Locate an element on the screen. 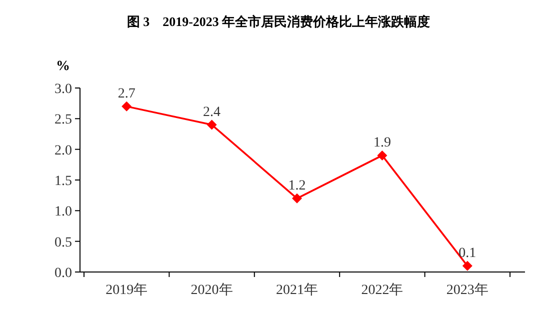  x-tick-label: 2023年 is located at coordinates (467, 290).